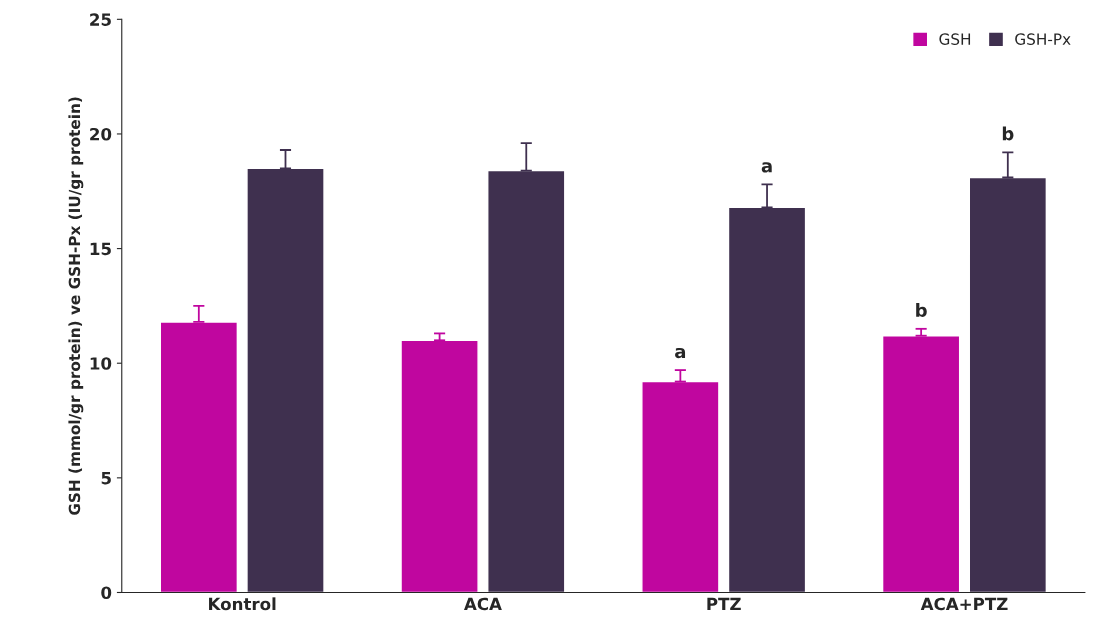 This screenshot has height=644, width=1107. I want to click on y-tick-label: 25, so click(100, 19).